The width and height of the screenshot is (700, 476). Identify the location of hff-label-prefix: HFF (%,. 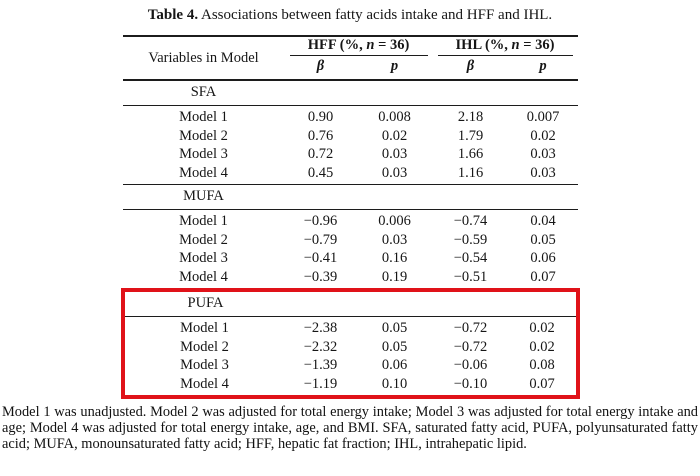
(337, 45).